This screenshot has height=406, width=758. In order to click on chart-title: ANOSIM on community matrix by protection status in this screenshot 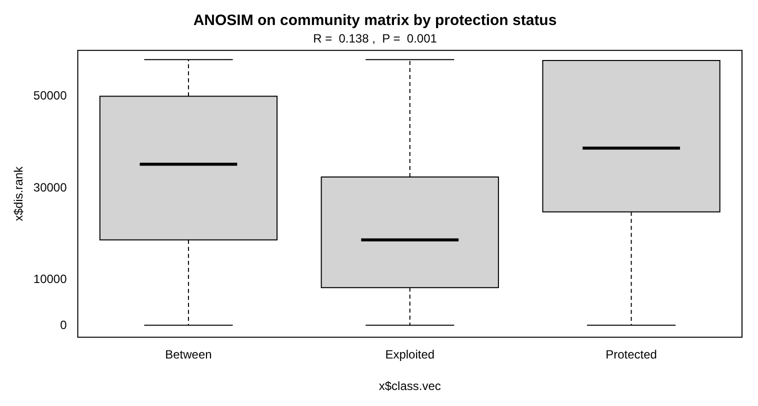, I will do `click(375, 21)`.